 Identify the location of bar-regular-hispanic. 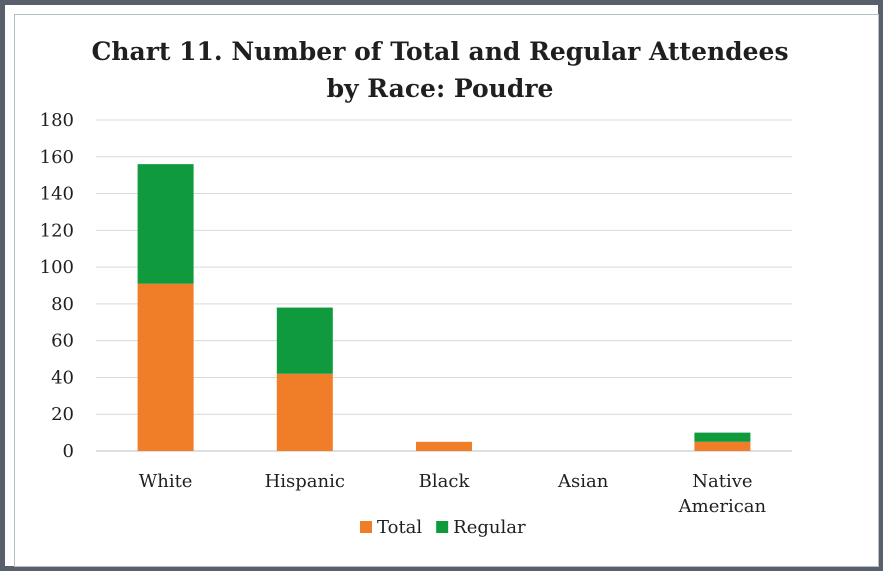
(304, 340).